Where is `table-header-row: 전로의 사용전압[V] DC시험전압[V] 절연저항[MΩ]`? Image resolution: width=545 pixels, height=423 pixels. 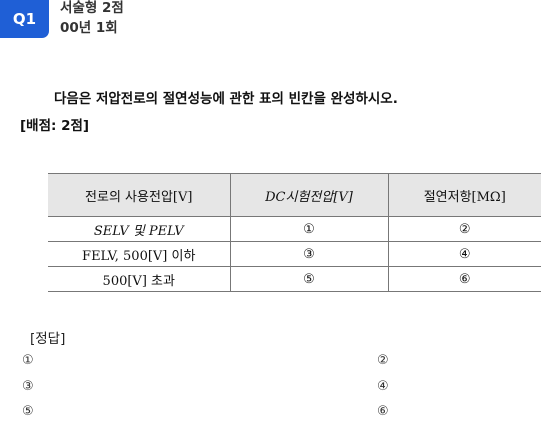 table-header-row: 전로의 사용전압[V] DC시험전압[V] 절연저항[MΩ] is located at coordinates (294, 195).